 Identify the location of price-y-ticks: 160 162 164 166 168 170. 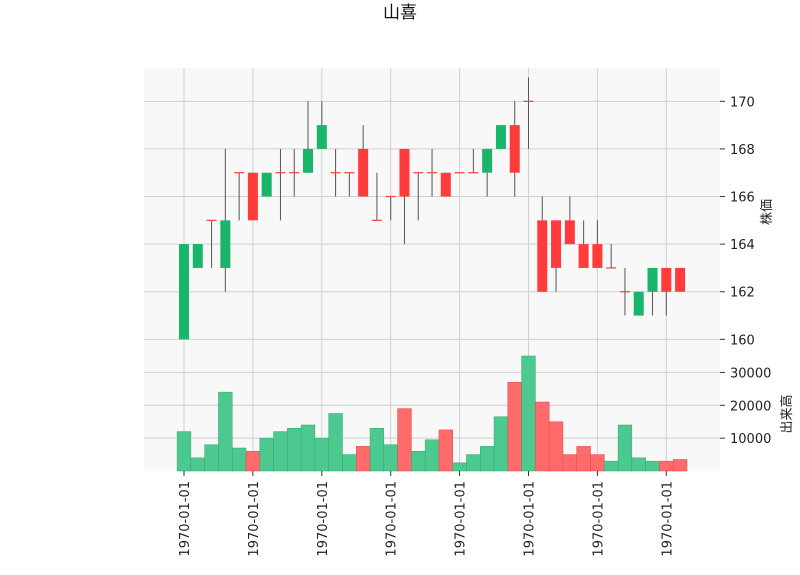
(737, 221).